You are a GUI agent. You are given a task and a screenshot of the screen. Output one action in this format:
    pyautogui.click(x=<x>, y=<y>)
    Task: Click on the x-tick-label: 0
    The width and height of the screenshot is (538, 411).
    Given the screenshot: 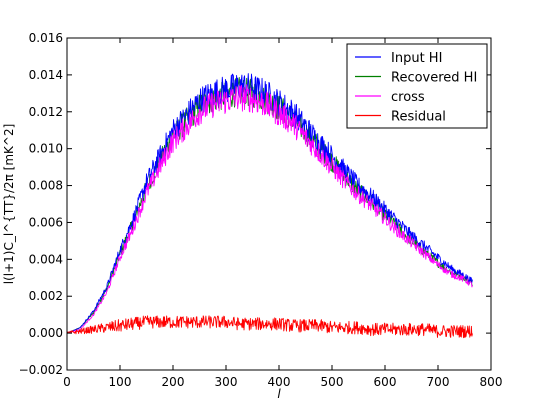 What is the action you would take?
    pyautogui.click(x=67, y=382)
    